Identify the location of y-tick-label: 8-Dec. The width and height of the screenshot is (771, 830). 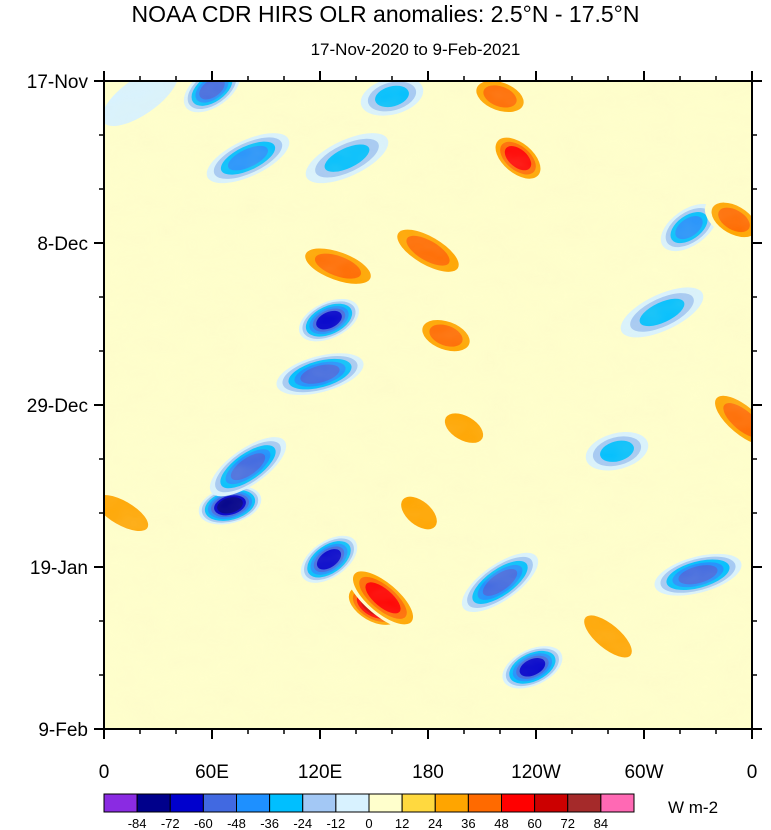
(62, 244).